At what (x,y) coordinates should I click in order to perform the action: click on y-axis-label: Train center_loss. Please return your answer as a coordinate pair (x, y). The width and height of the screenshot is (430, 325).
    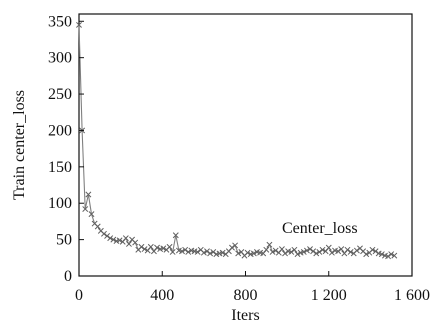
    Looking at the image, I should click on (19, 145).